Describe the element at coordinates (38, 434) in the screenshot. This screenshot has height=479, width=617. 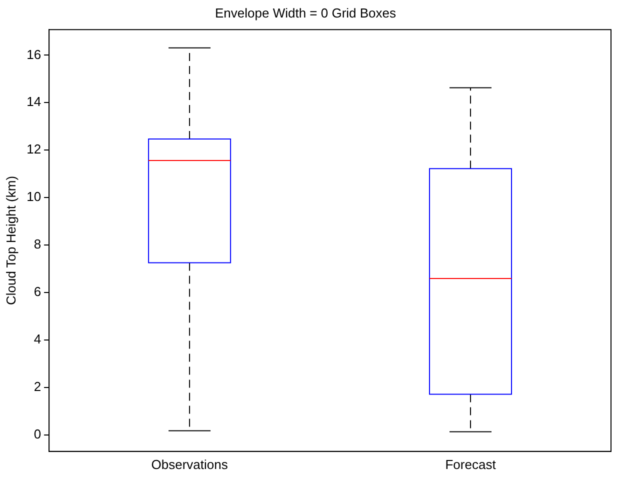
I see `y-tick-label: 0` at that location.